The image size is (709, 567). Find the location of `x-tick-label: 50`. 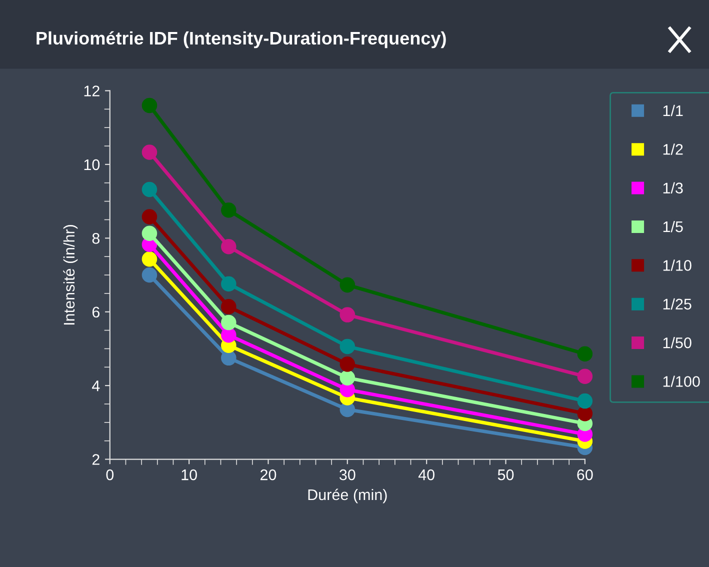

x-tick-label: 50 is located at coordinates (506, 474).